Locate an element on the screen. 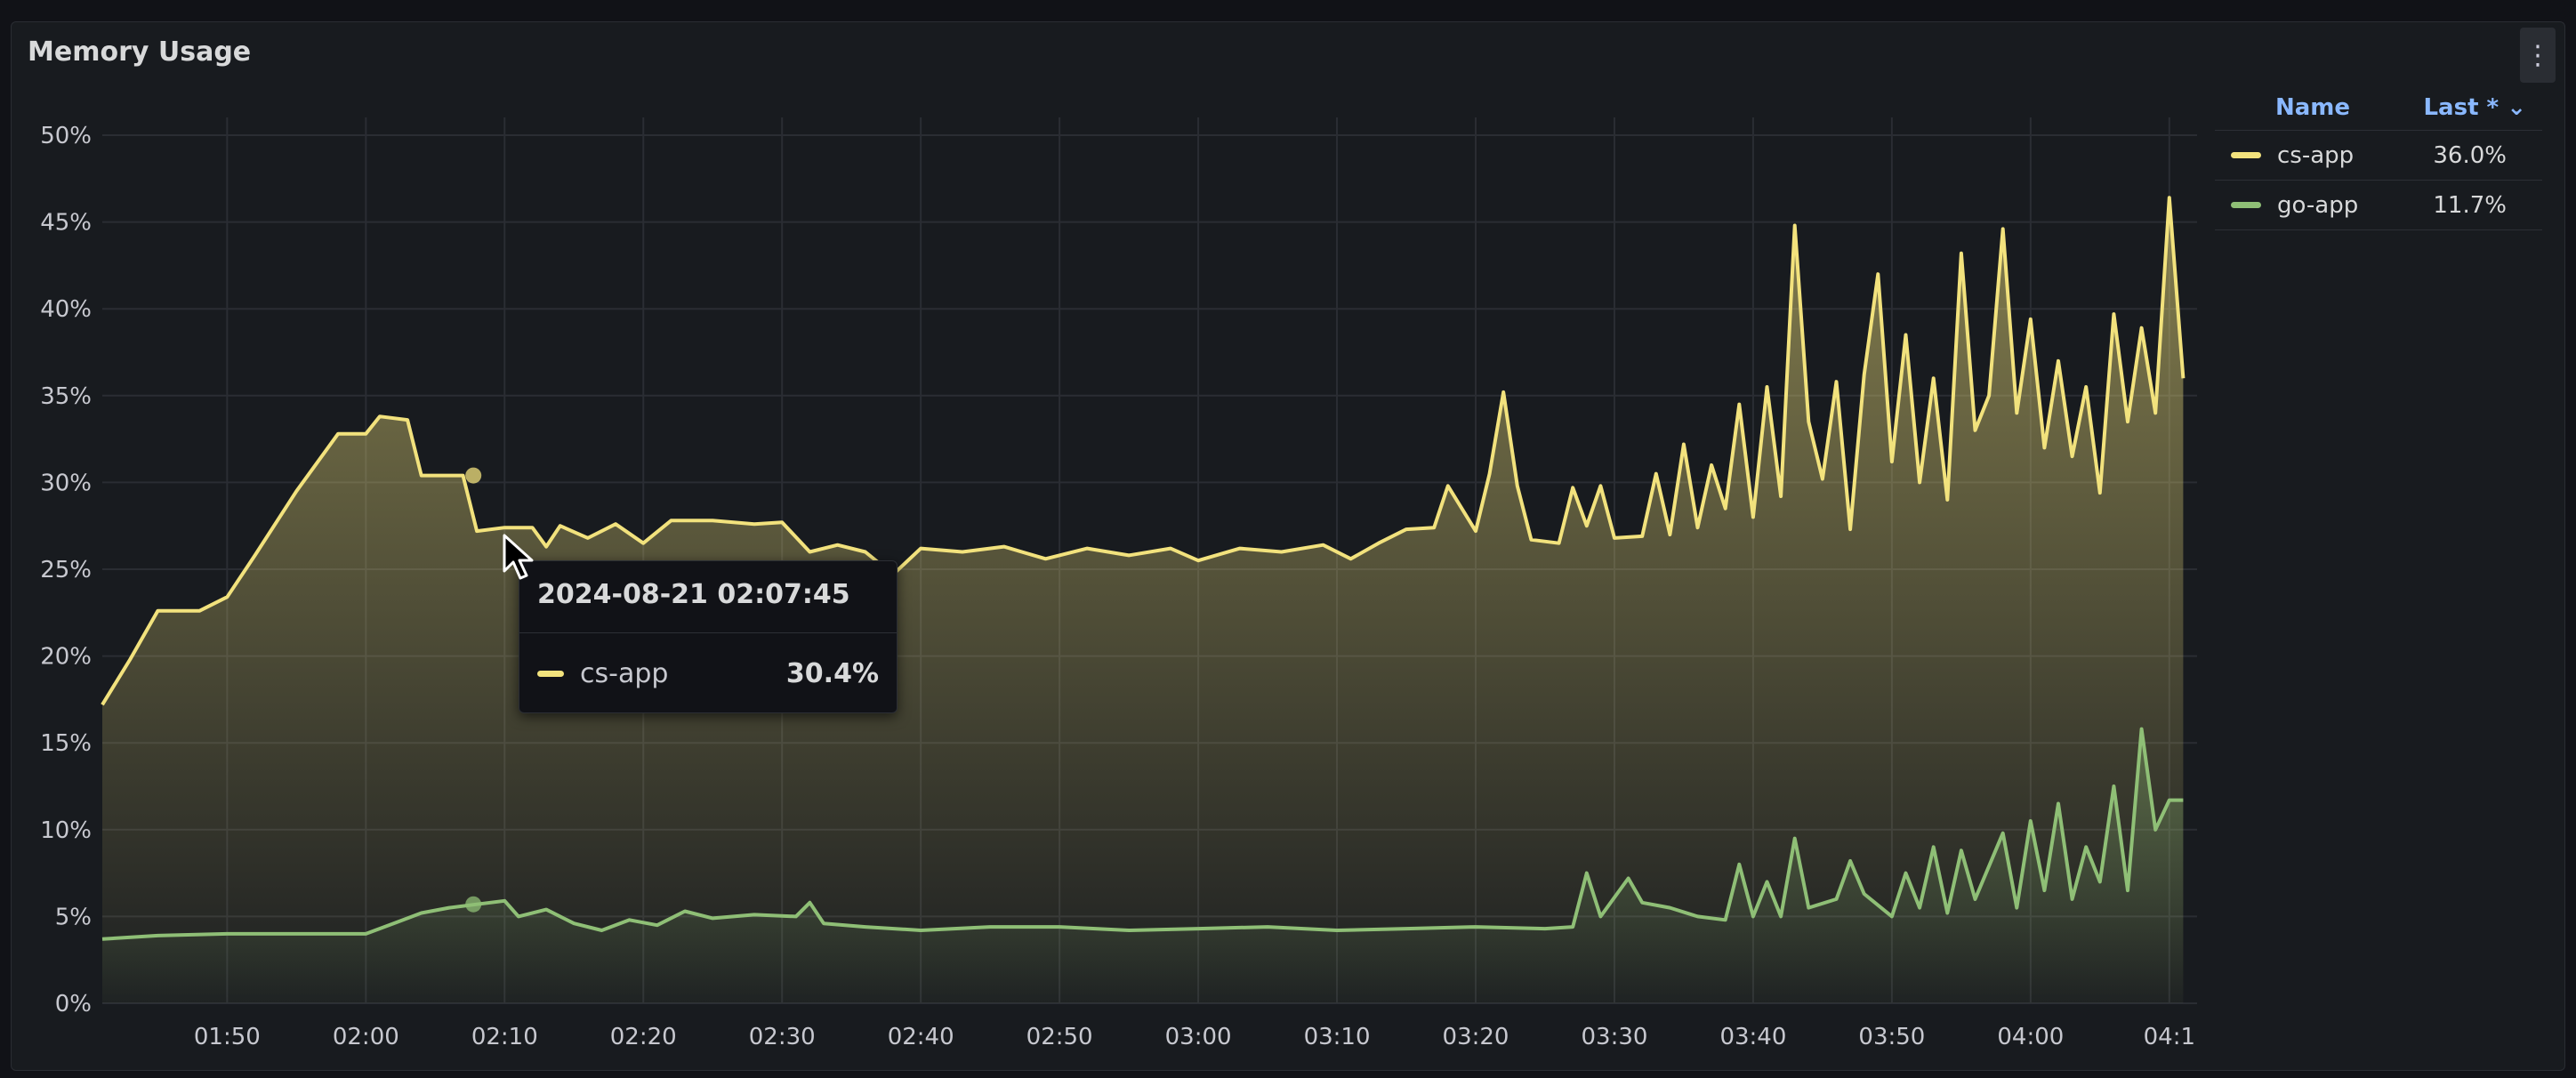 Image resolution: width=2576 pixels, height=1078 pixels. legend-header: Name Last * ⌄ is located at coordinates (2378, 108).